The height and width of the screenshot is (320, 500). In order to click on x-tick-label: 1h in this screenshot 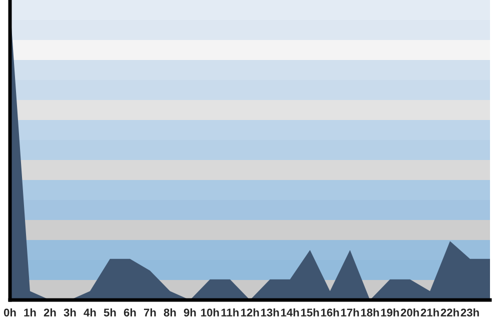, I will do `click(30, 312)`.